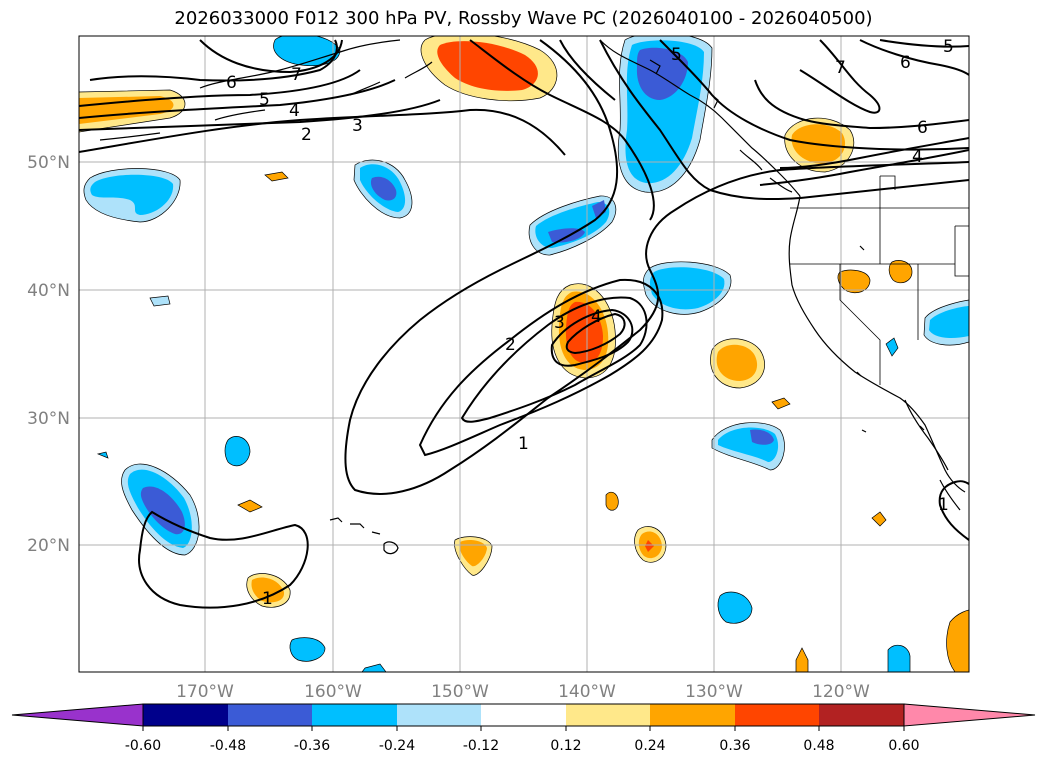  I want to click on contour-label-ne-6b: 6, so click(922, 128).